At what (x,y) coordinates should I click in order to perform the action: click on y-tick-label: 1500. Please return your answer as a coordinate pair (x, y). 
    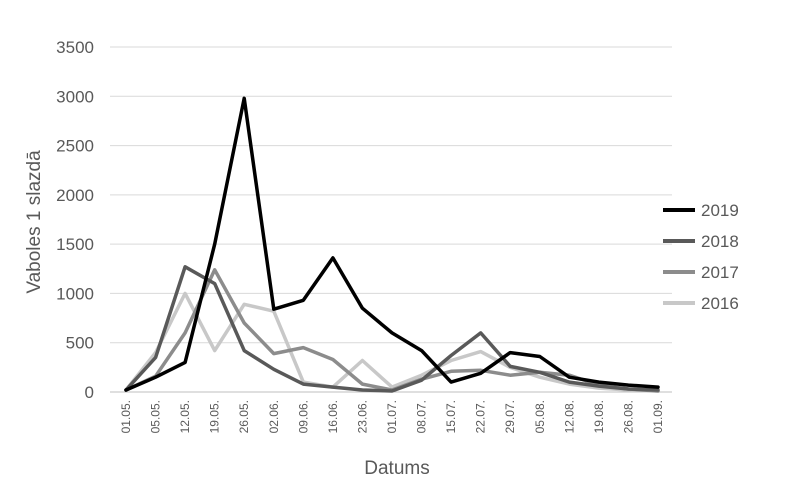
    Looking at the image, I should click on (75, 244).